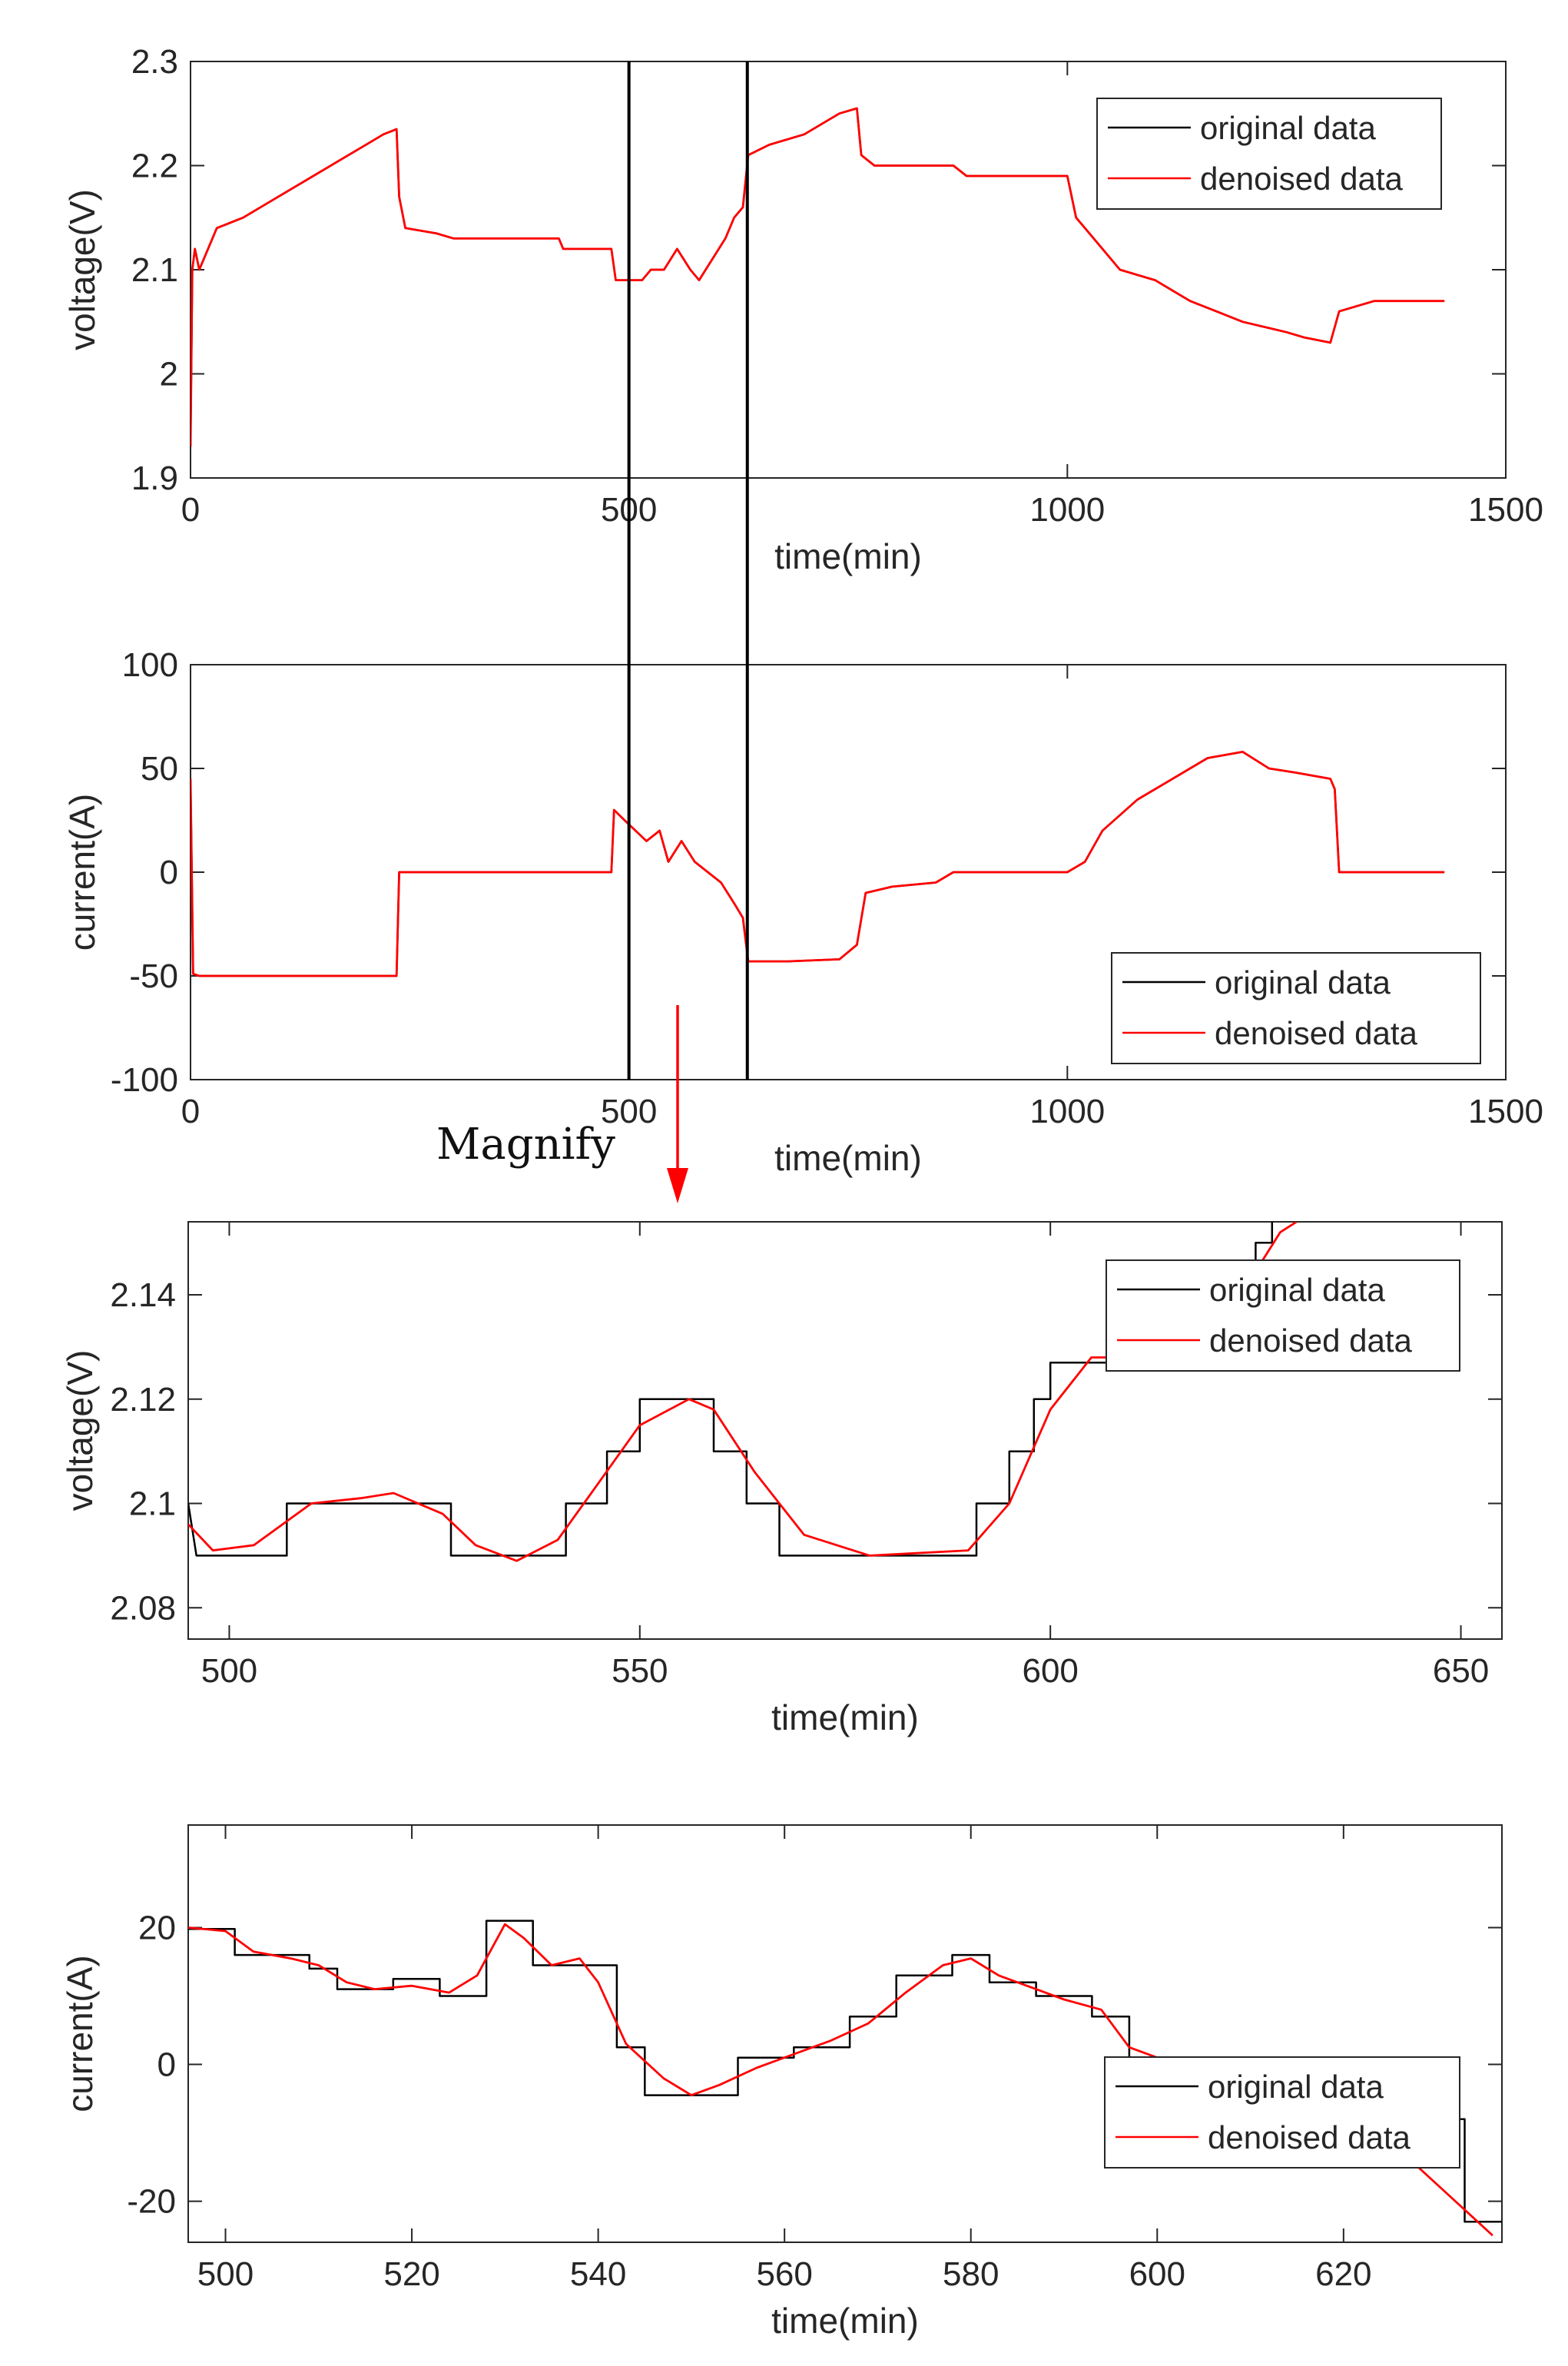 This screenshot has height=2366, width=1568. Describe the element at coordinates (562, 1104) in the screenshot. I see `magnify-annotation: Magnify` at that location.